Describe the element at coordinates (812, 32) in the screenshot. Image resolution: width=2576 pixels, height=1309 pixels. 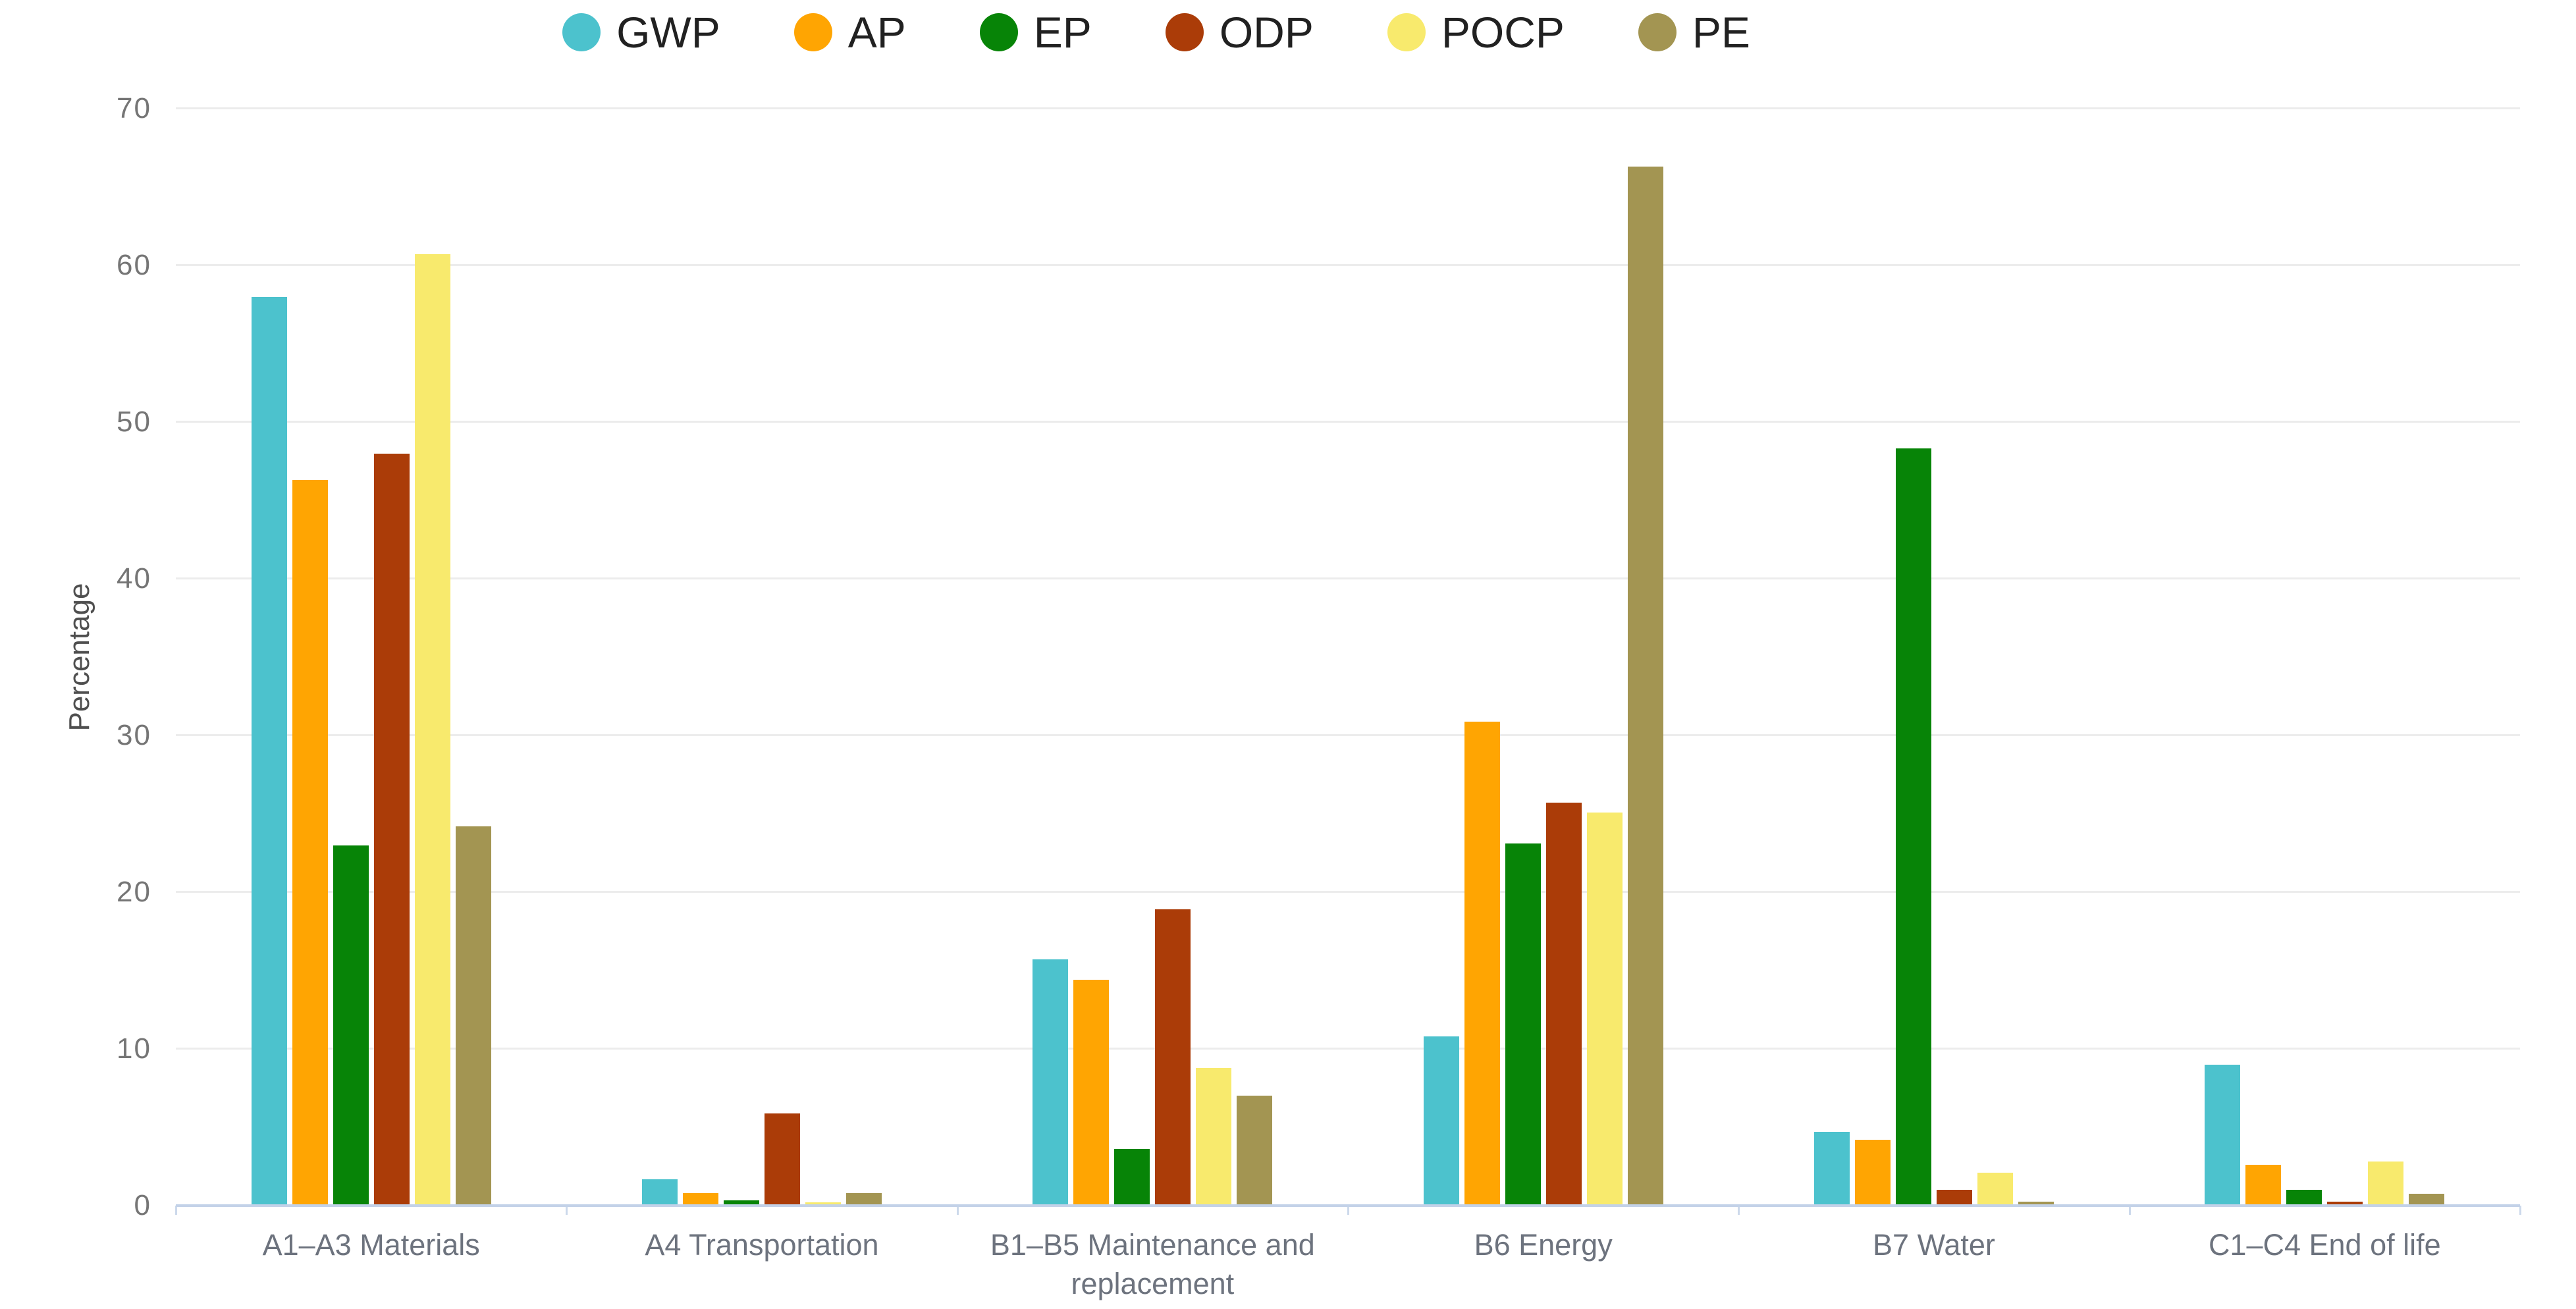
I see `ap-swatch-icon` at that location.